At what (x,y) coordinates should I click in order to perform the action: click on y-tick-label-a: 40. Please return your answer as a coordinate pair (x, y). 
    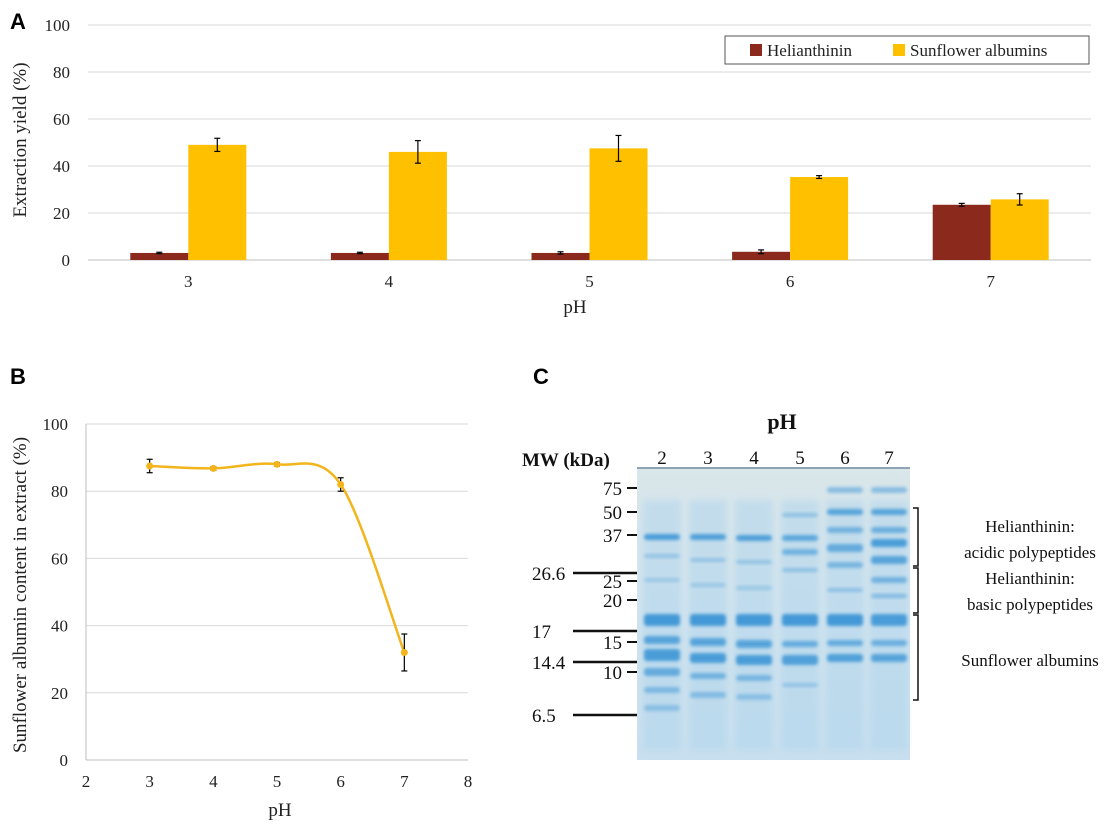
    Looking at the image, I should click on (61, 166).